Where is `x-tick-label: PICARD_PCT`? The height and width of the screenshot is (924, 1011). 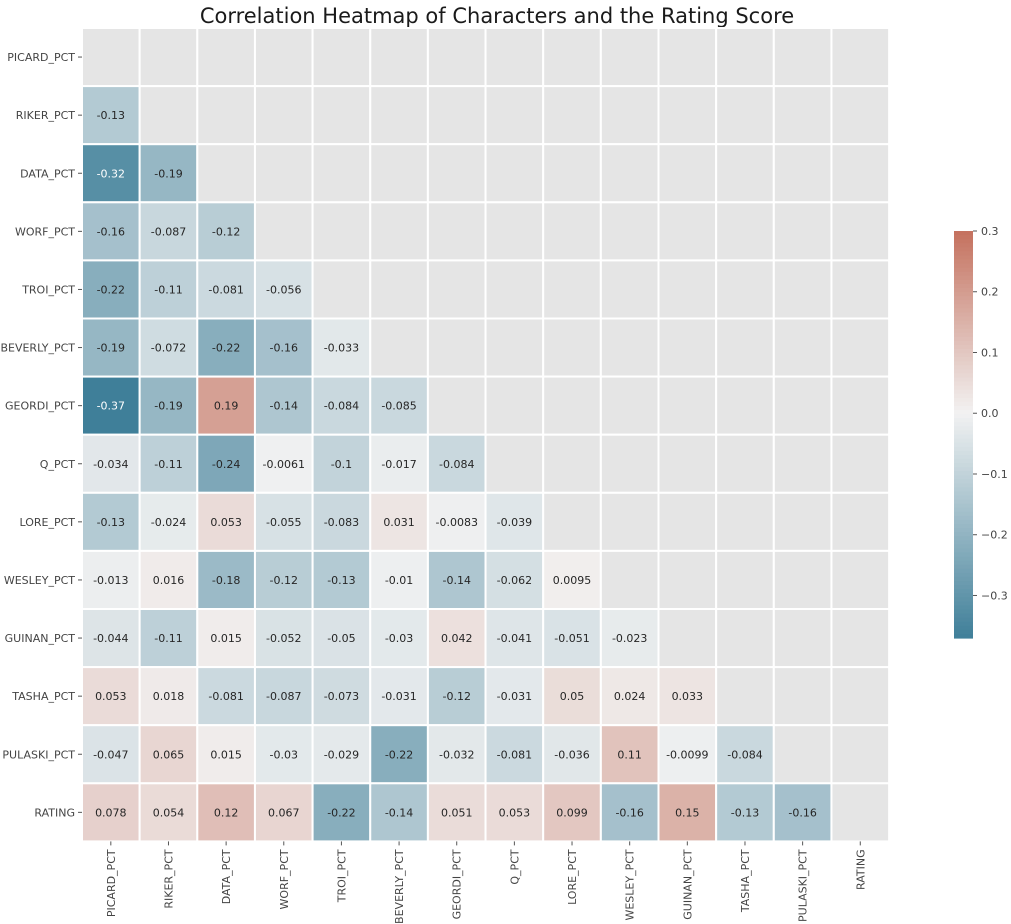
x-tick-label: PICARD_PCT is located at coordinates (111, 883).